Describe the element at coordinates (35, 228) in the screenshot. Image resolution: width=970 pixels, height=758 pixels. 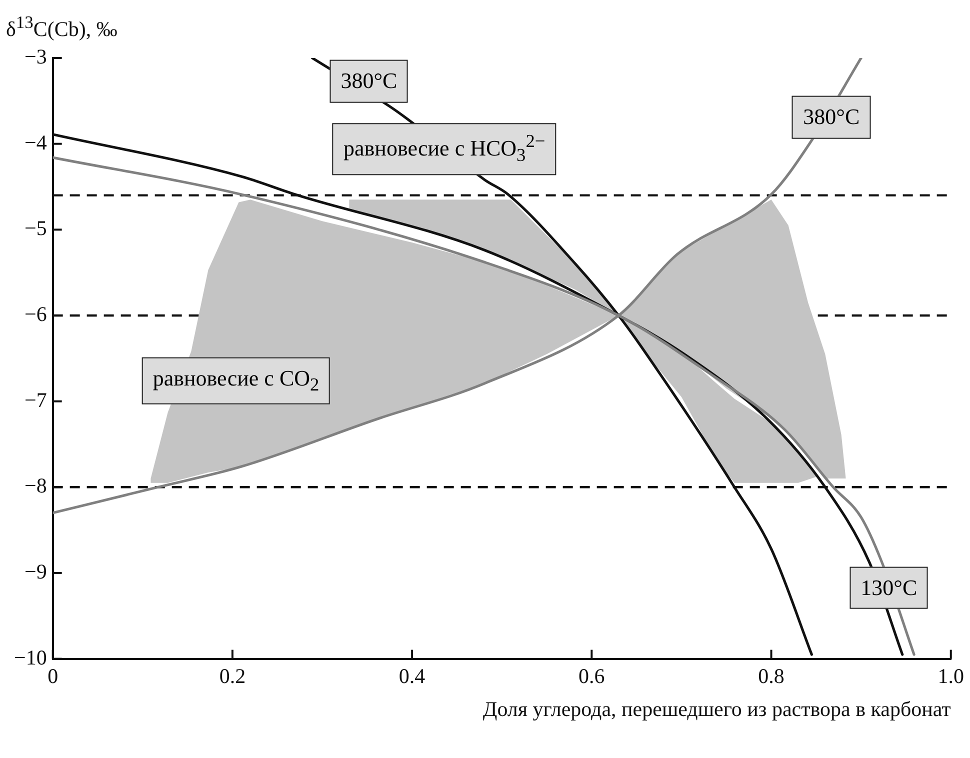
I see `y-tick-label: −5` at that location.